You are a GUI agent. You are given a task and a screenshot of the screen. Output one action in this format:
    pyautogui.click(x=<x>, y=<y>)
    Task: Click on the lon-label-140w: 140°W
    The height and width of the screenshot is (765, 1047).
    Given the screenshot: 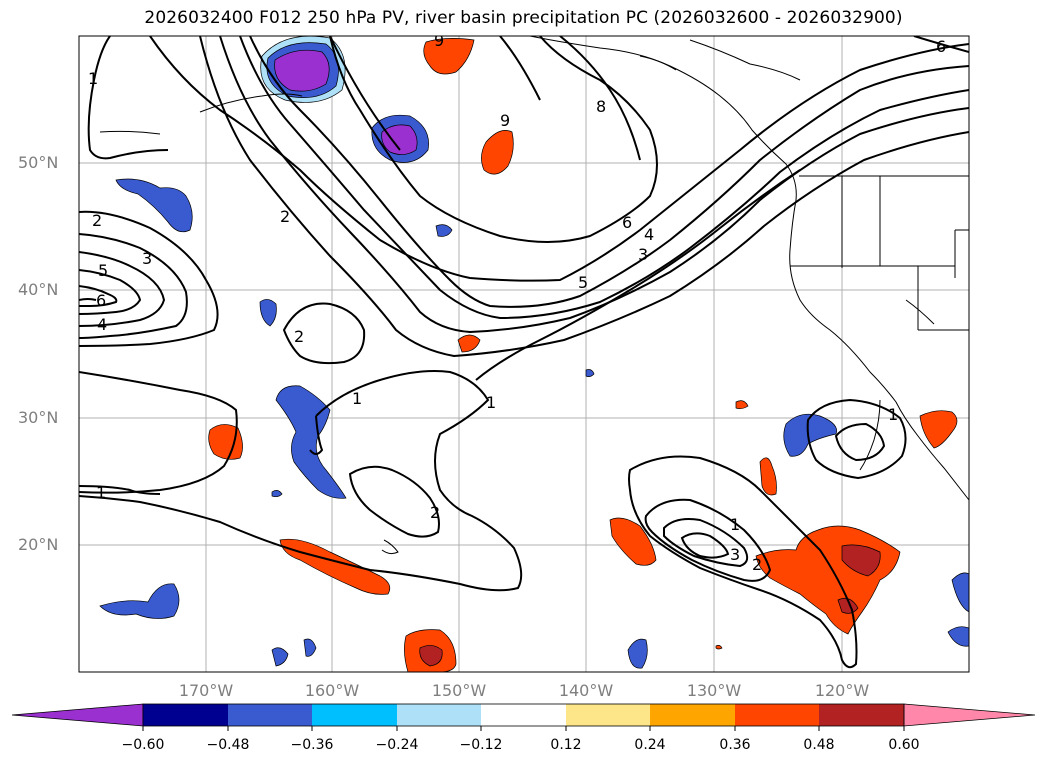 What is the action you would take?
    pyautogui.click(x=586, y=690)
    